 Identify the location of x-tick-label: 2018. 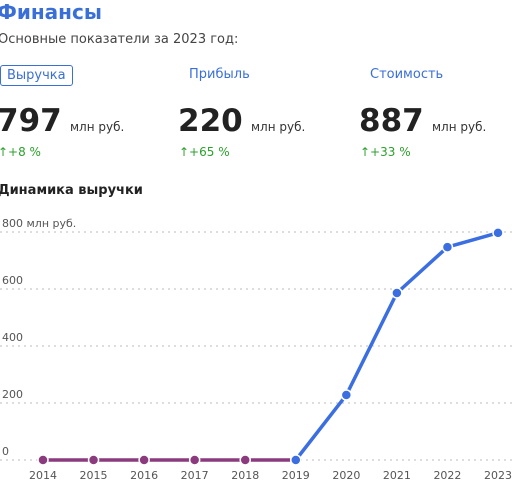
(245, 475).